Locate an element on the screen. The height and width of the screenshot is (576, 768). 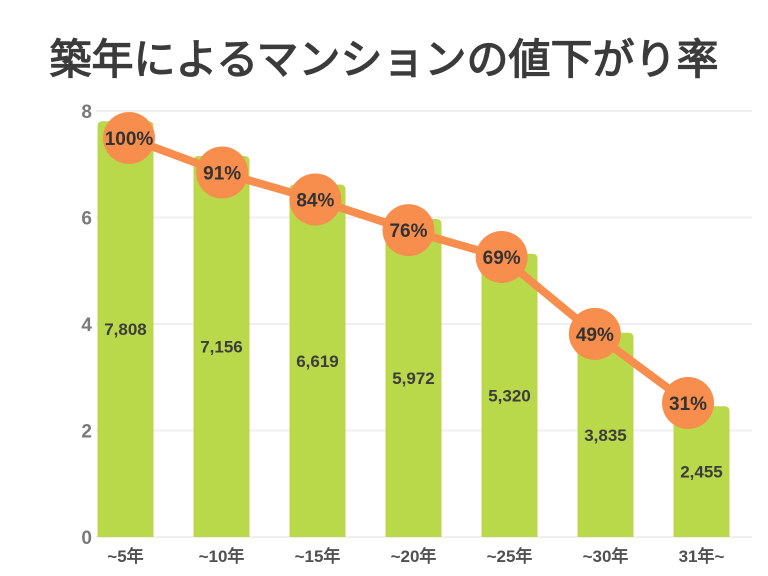
marker-percent-label: 69% is located at coordinates (502, 258).